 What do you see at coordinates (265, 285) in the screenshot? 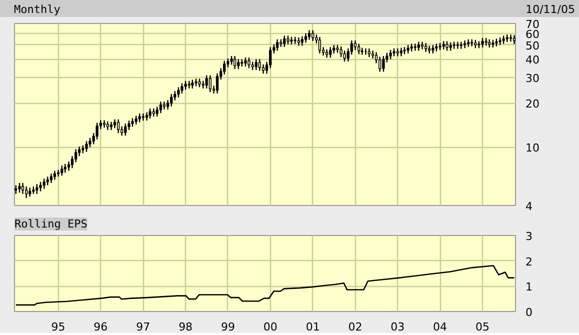
I see `line-series` at bounding box center [265, 285].